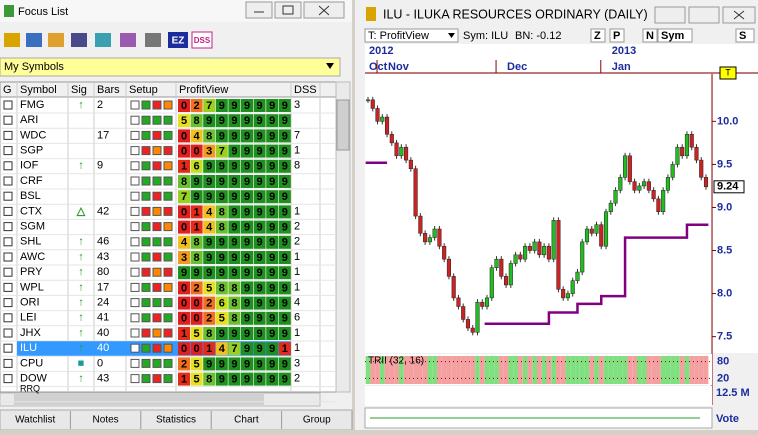  Describe the element at coordinates (184, 258) in the screenshot. I see `profit-digit: 3` at that location.